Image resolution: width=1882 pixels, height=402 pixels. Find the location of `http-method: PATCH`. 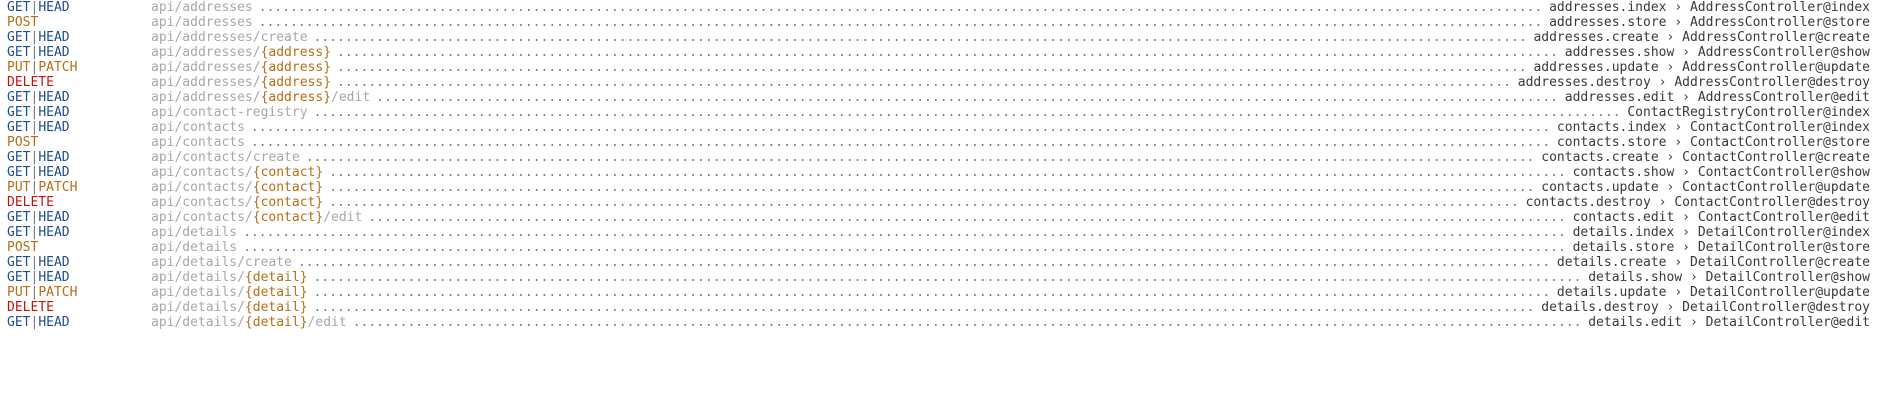

http-method: PATCH is located at coordinates (58, 292).